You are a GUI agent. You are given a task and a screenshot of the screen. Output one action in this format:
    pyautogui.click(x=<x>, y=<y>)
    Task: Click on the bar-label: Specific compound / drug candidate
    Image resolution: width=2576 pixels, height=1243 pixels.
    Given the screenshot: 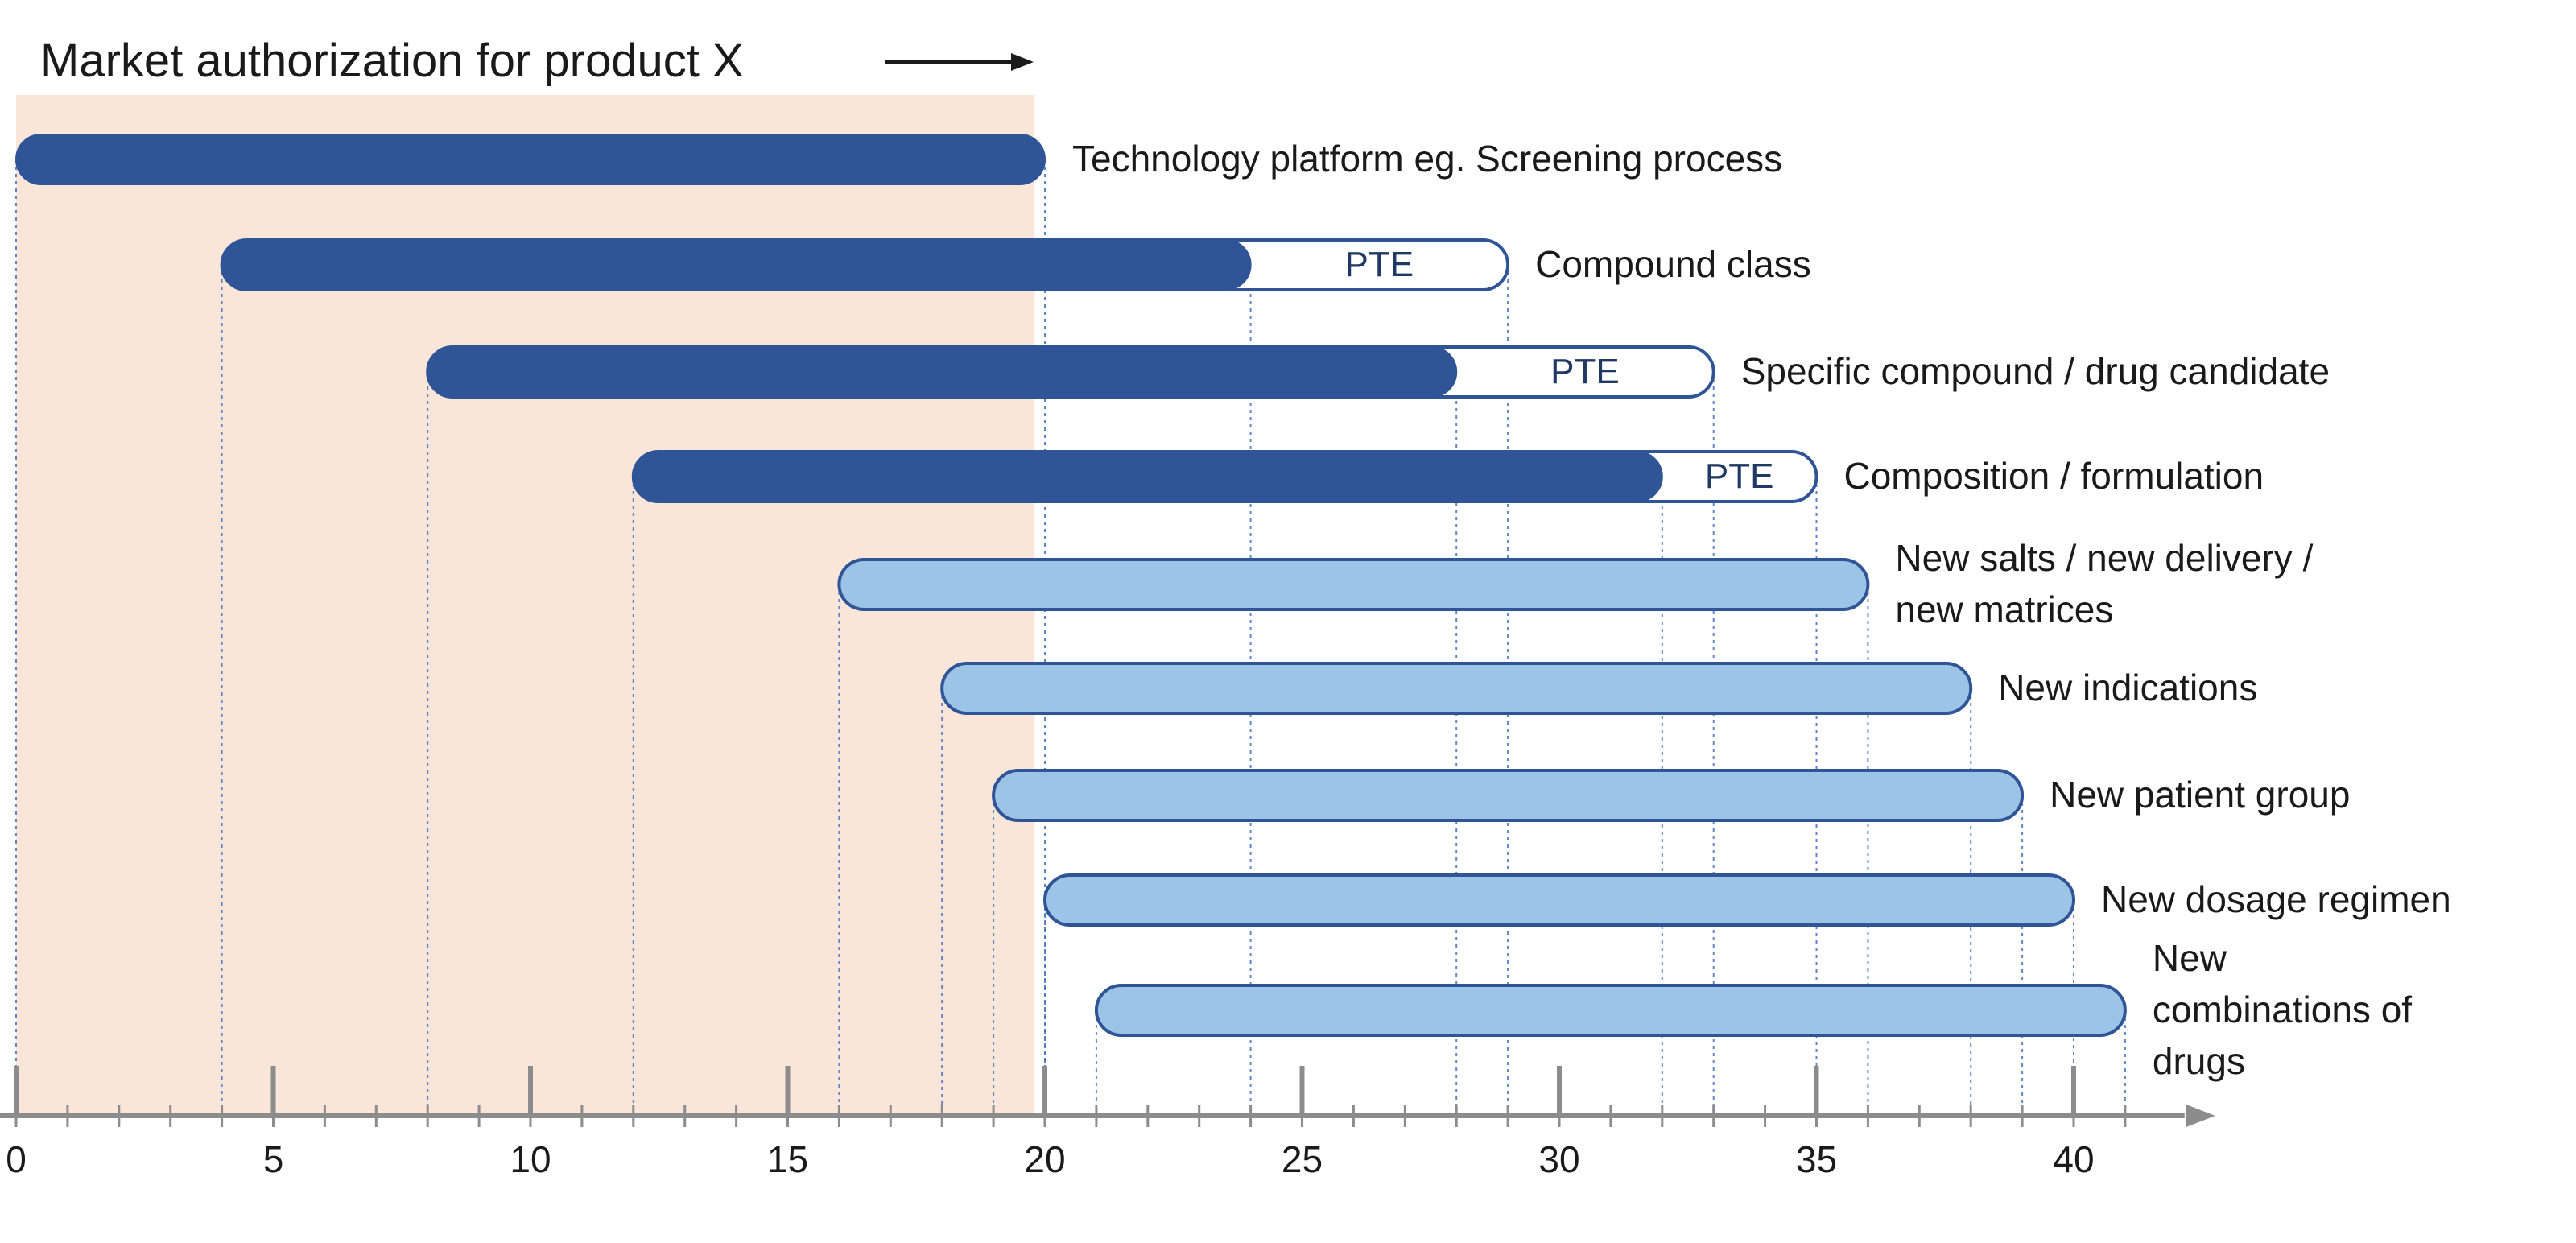 What is the action you would take?
    pyautogui.click(x=2035, y=371)
    